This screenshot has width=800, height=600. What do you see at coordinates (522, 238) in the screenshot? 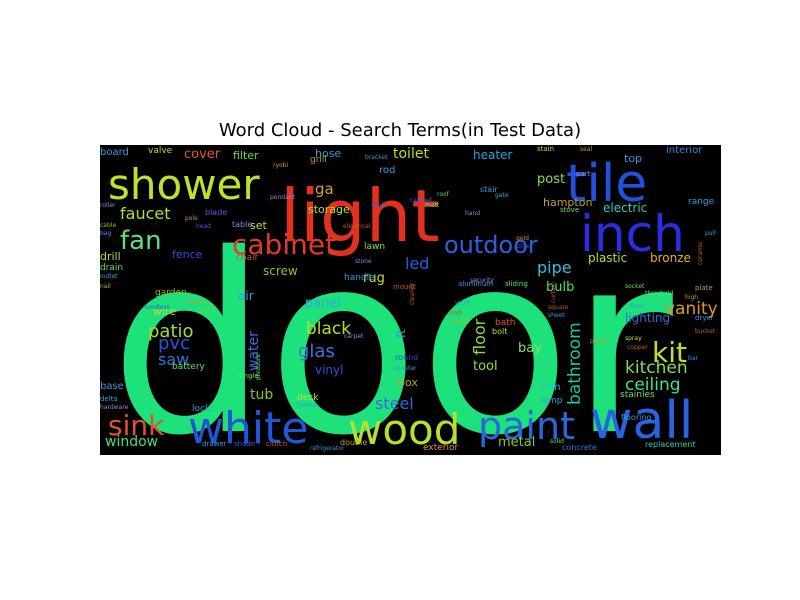
I see `word-gold: gold` at bounding box center [522, 238].